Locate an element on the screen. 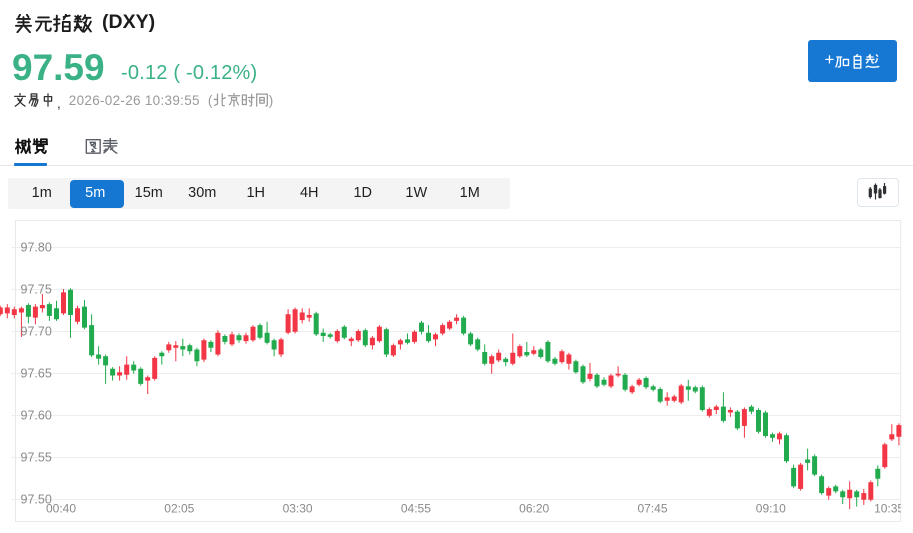 The height and width of the screenshot is (533, 913). svg-text: 00:40 is located at coordinates (61, 509).